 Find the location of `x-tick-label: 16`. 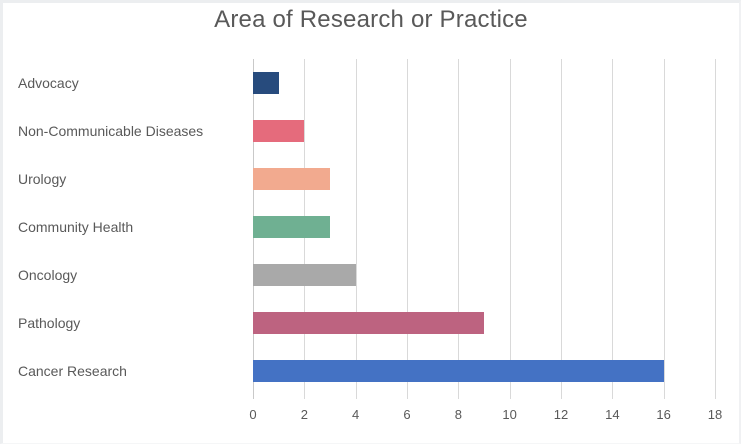

x-tick-label: 16 is located at coordinates (663, 414).